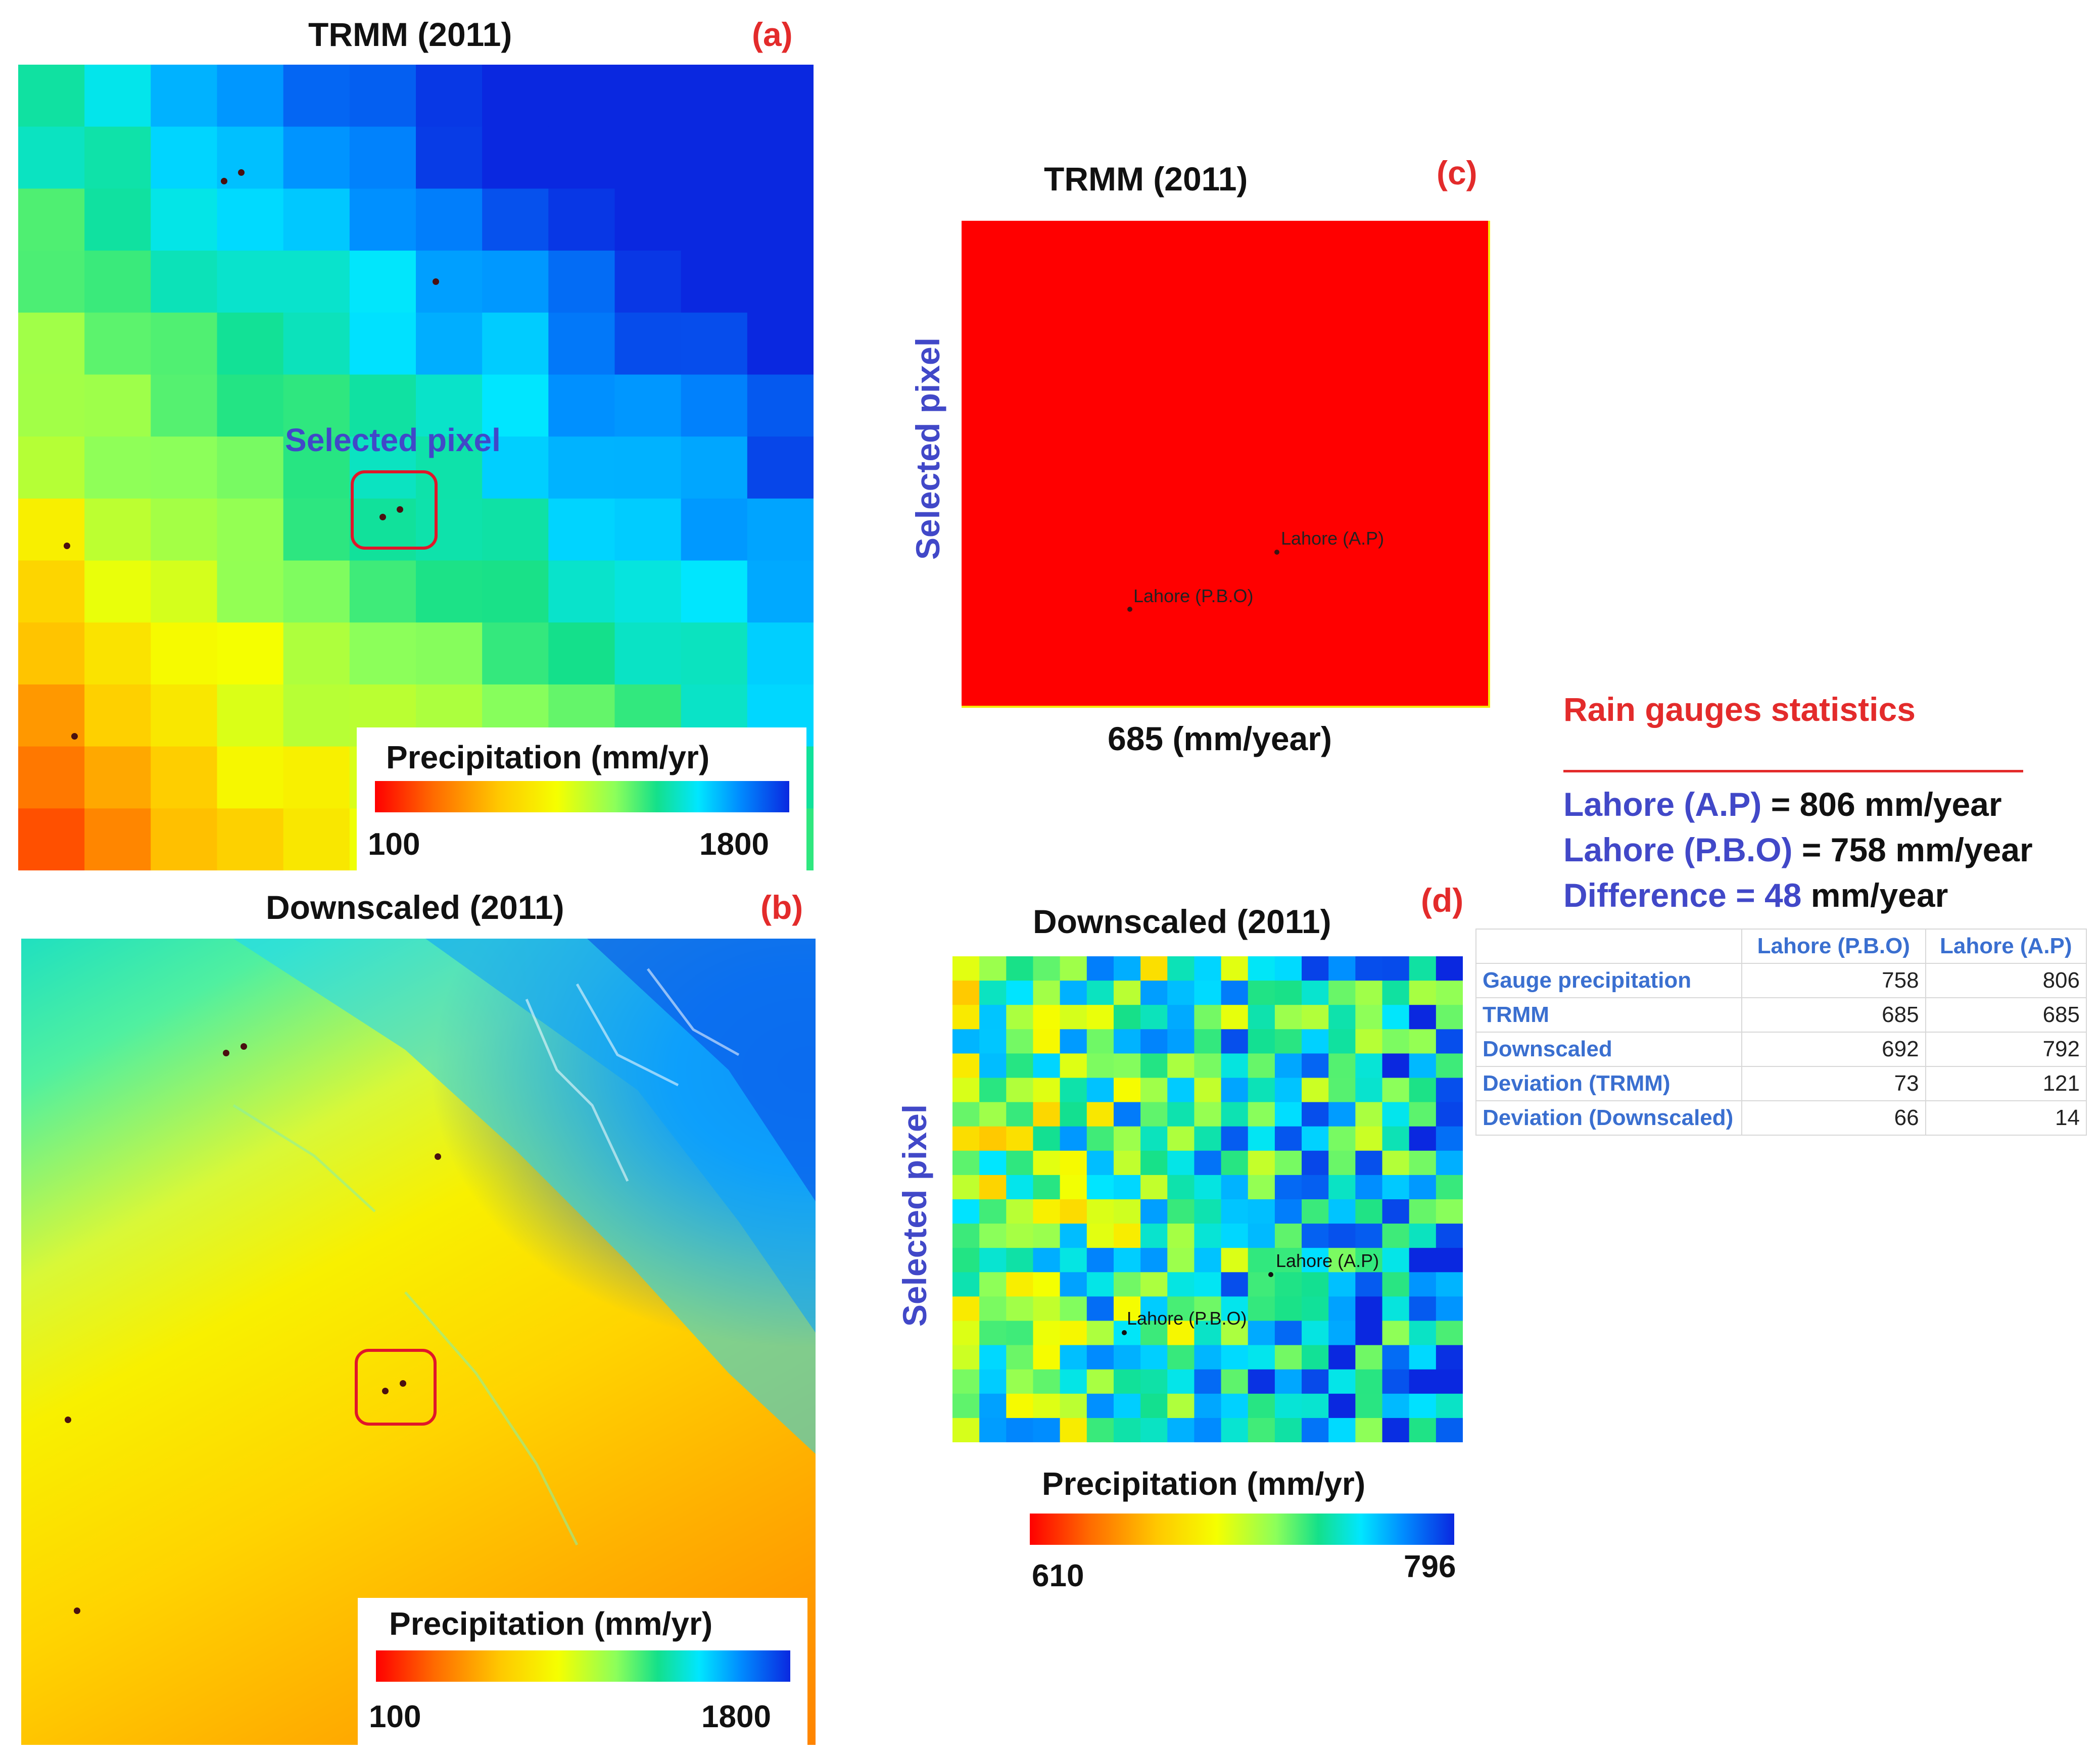  Describe the element at coordinates (1833, 946) in the screenshot. I see `header-pbo: Lahore (P.B.O)` at that location.